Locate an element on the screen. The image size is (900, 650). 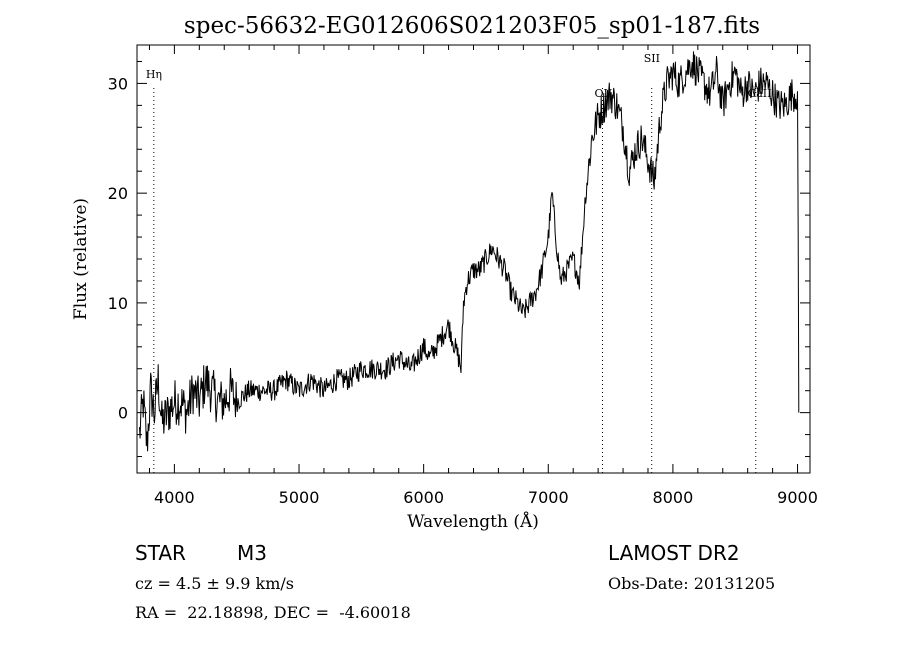
x-tick-label: 4000 is located at coordinates (174, 497).